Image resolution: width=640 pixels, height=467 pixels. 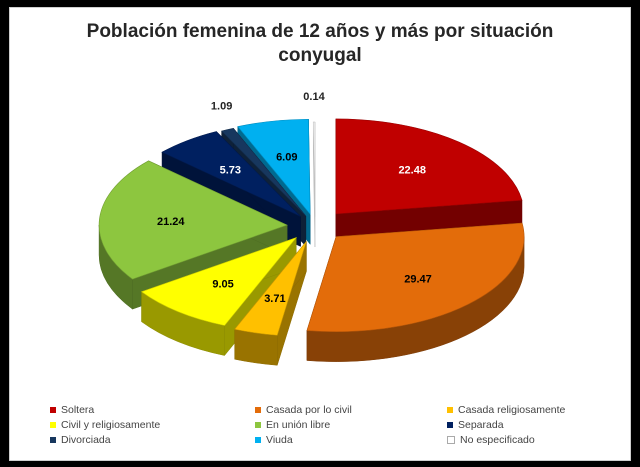 What do you see at coordinates (286, 158) in the screenshot?
I see `data-label: 6.09` at bounding box center [286, 158].